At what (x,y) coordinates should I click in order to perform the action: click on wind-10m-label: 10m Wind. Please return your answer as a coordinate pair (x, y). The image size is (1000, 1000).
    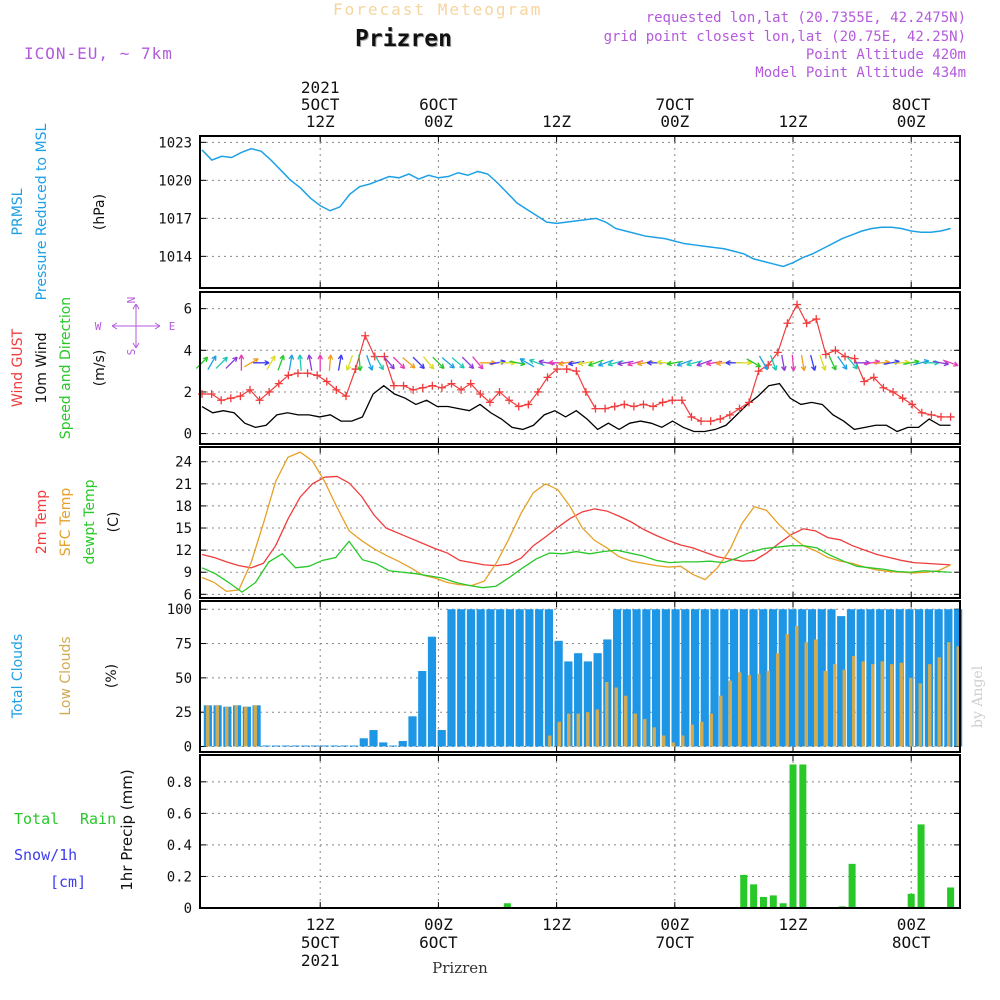
    Looking at the image, I should click on (42, 367).